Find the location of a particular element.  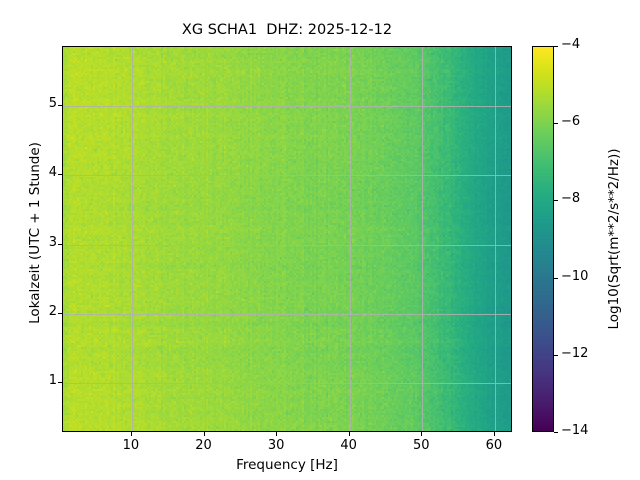

y-axis-label: Lokalzeit (UTC + 1 Stunde) is located at coordinates (35, 233).